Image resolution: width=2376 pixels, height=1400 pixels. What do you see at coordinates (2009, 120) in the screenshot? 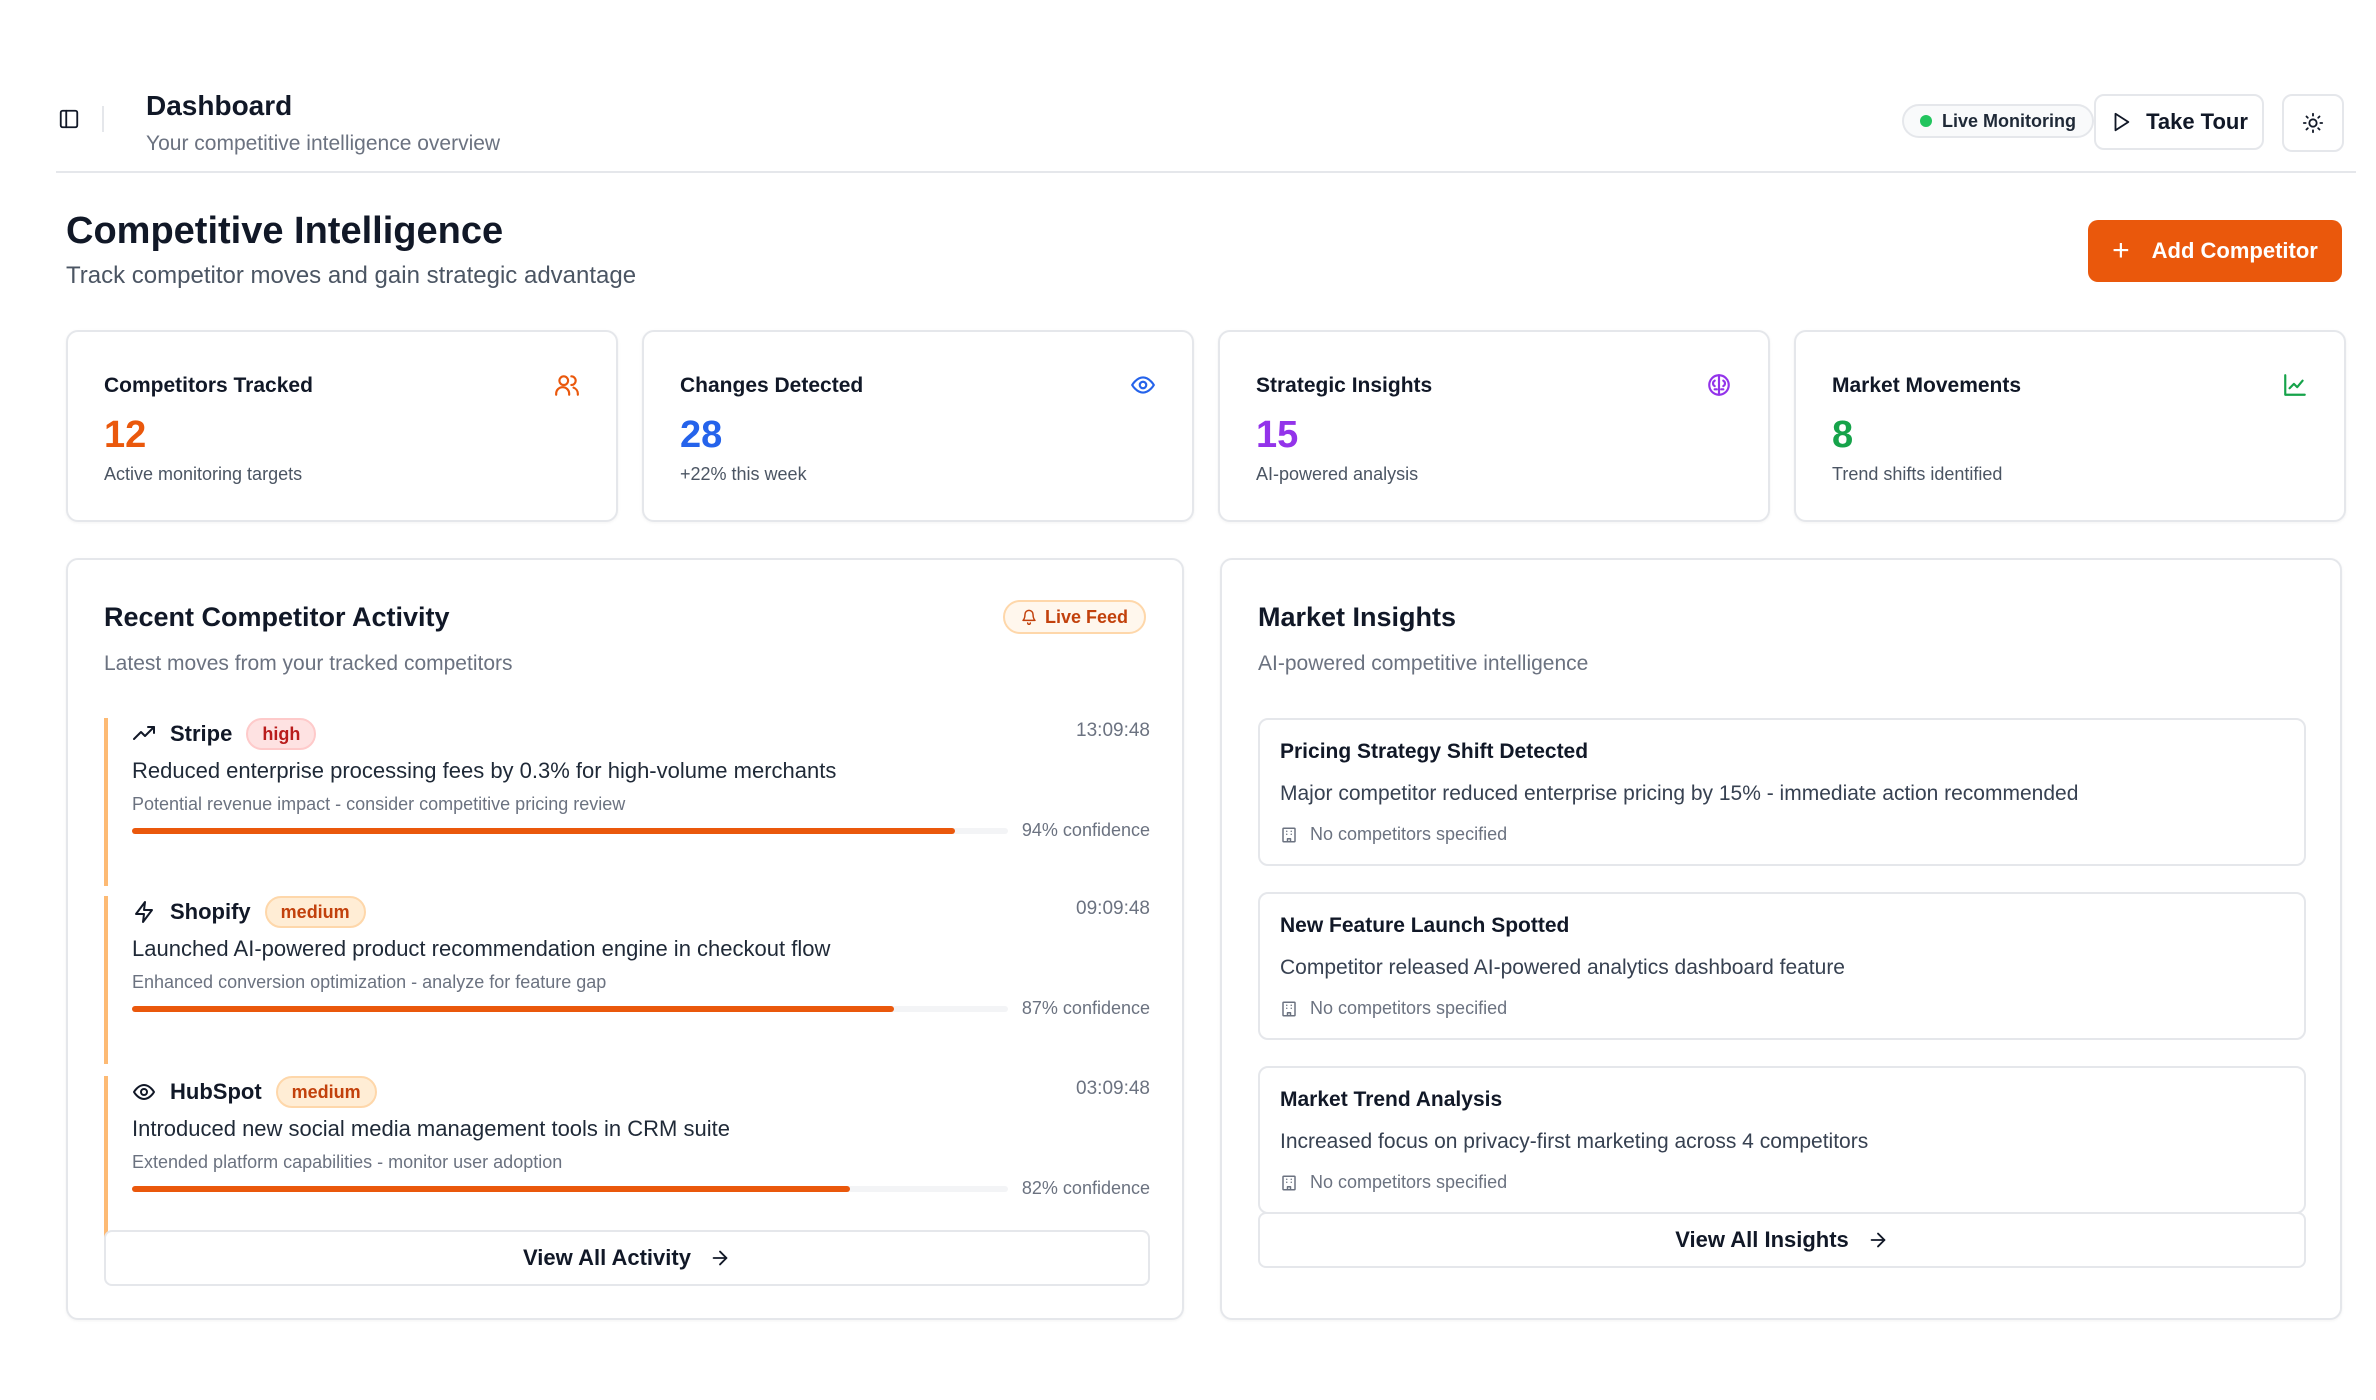
I see `live-monitoring-label: Live Monitoring` at bounding box center [2009, 120].